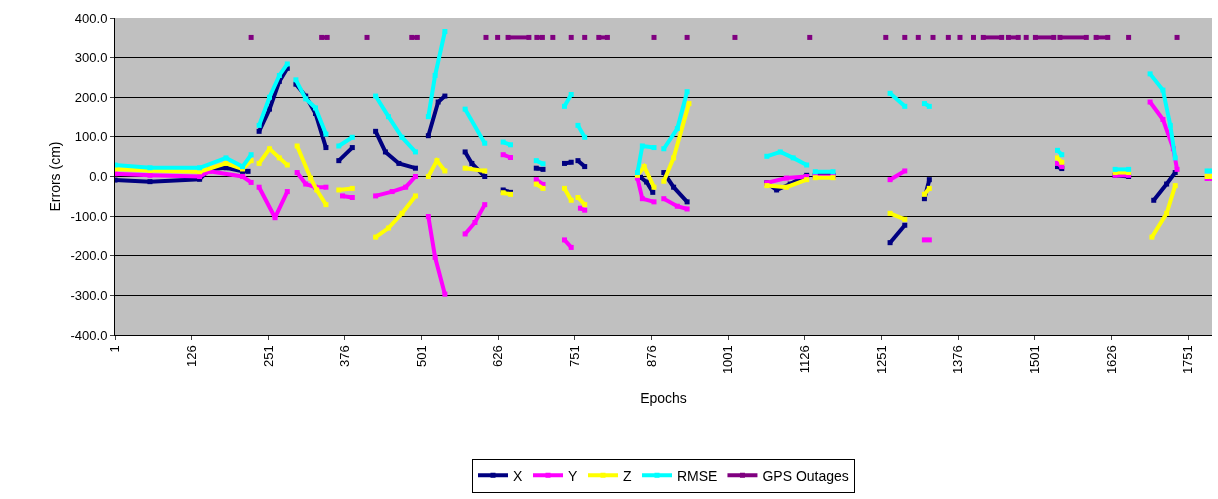 Image resolution: width=1218 pixels, height=499 pixels. I want to click on legend-label: Y, so click(573, 475).